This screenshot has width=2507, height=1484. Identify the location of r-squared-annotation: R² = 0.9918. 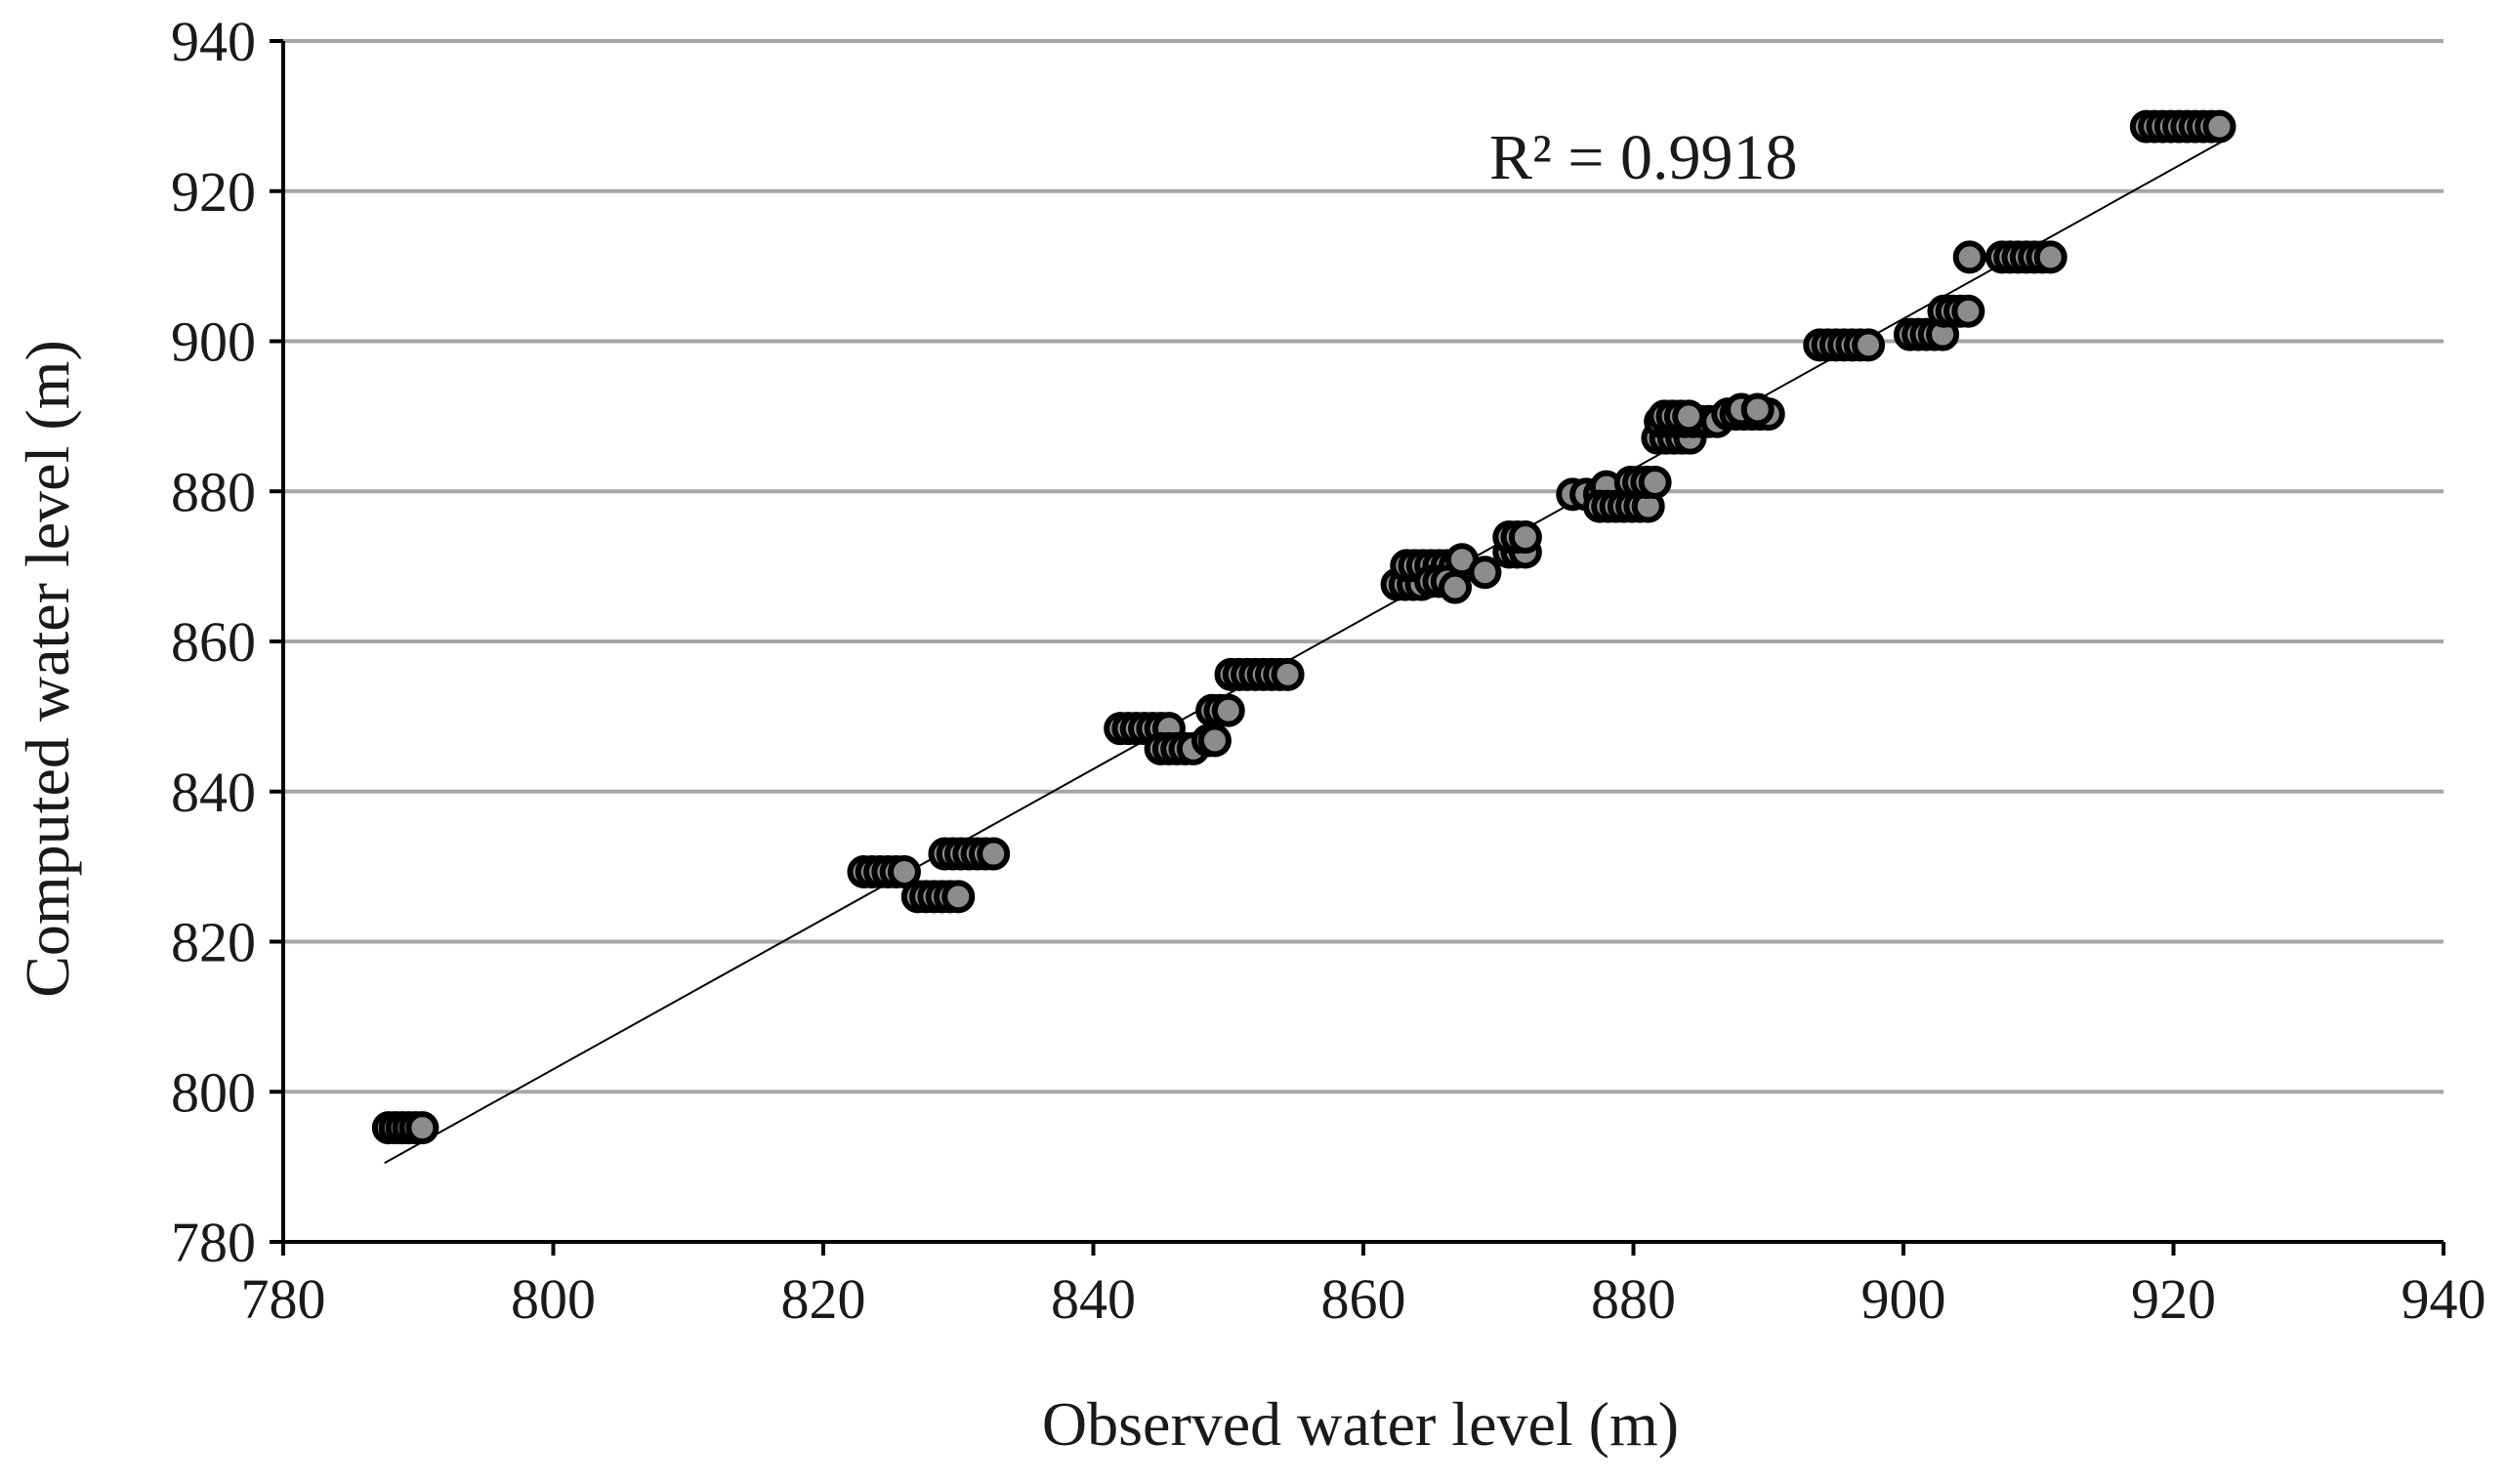
(1643, 158).